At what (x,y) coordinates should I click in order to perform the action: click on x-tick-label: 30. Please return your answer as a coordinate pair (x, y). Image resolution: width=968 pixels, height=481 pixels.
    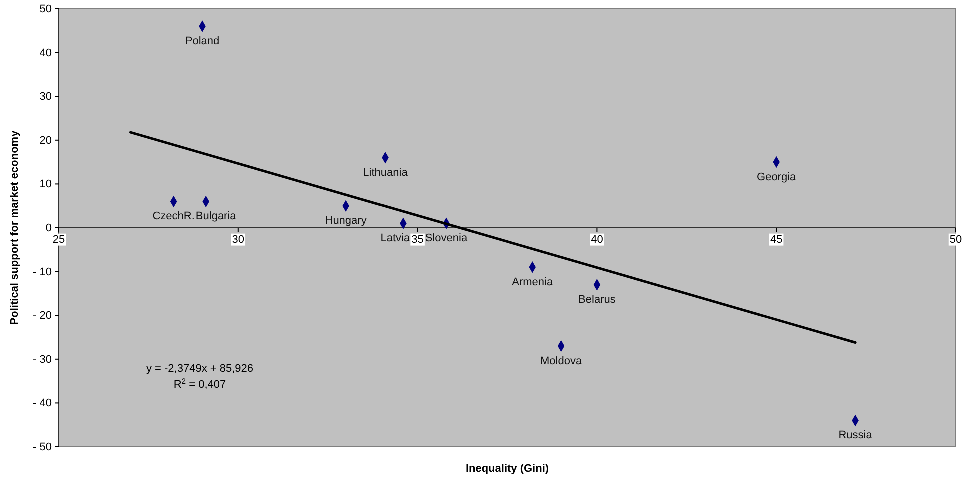
    Looking at the image, I should click on (238, 240).